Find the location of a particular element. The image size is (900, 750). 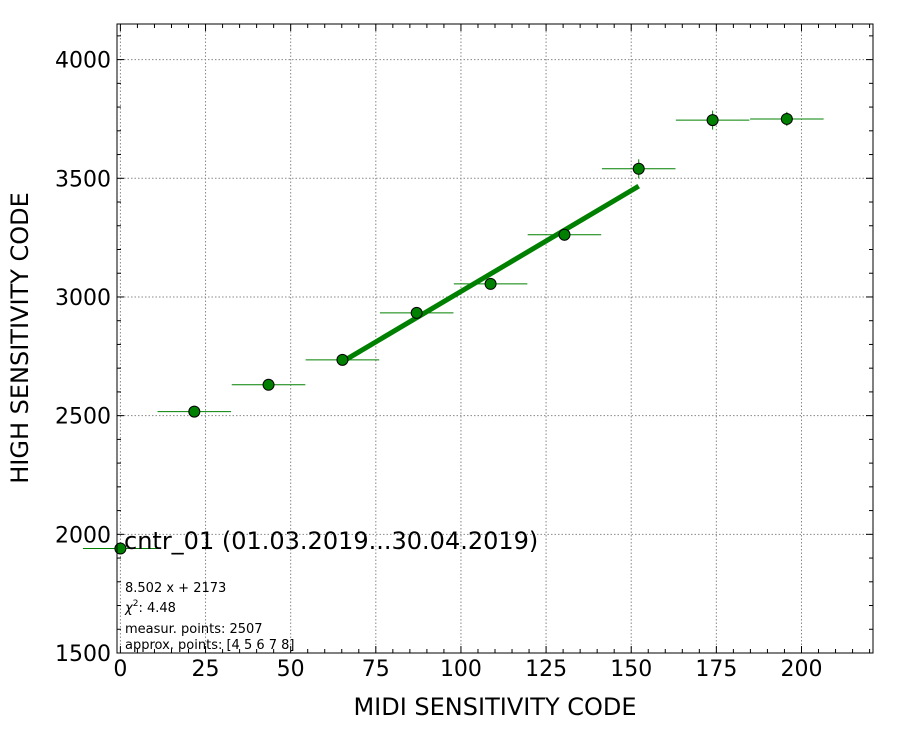

y-tick-label: 1500 is located at coordinates (83, 654).